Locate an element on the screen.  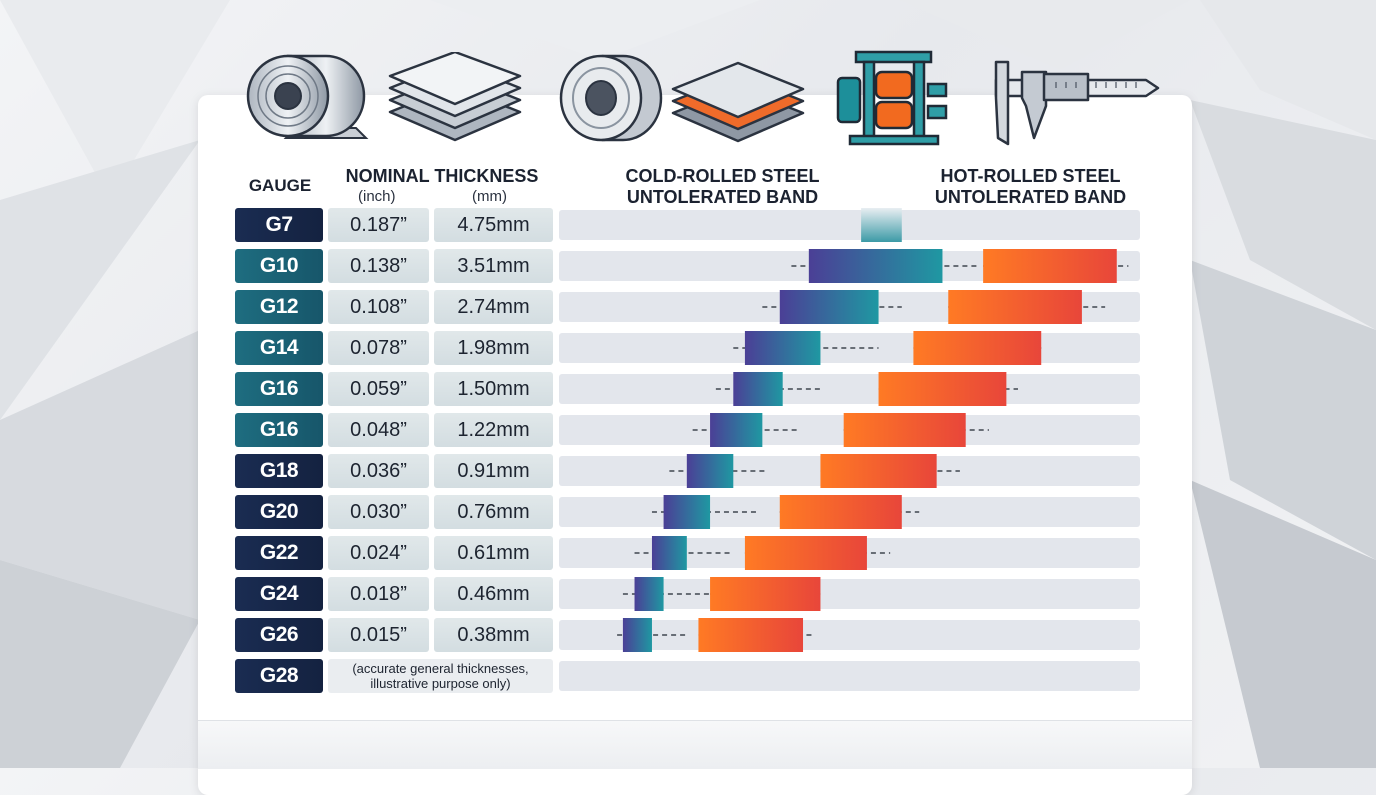
inch-subheader: (inch) is located at coordinates (377, 196).